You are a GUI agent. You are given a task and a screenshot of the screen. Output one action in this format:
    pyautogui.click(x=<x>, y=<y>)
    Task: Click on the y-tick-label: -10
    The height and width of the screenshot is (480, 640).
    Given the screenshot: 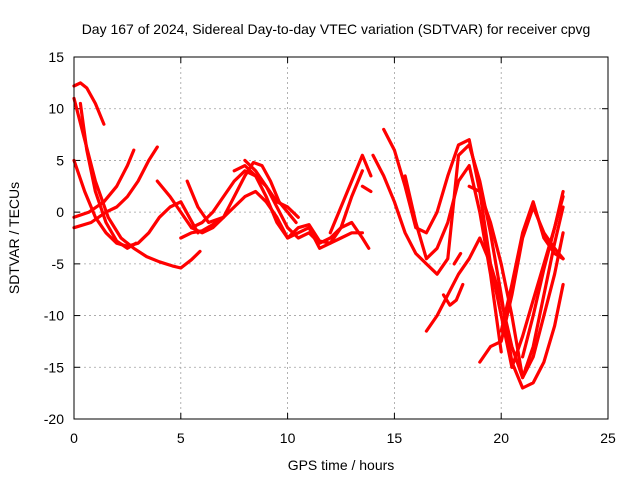 What is the action you would take?
    pyautogui.click(x=54, y=316)
    